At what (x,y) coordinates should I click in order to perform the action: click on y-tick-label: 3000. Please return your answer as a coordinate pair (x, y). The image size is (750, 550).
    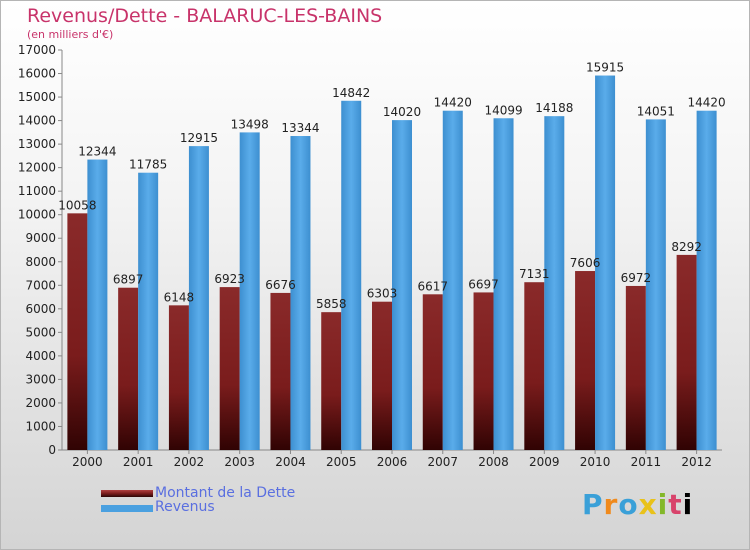
    Looking at the image, I should click on (40, 379).